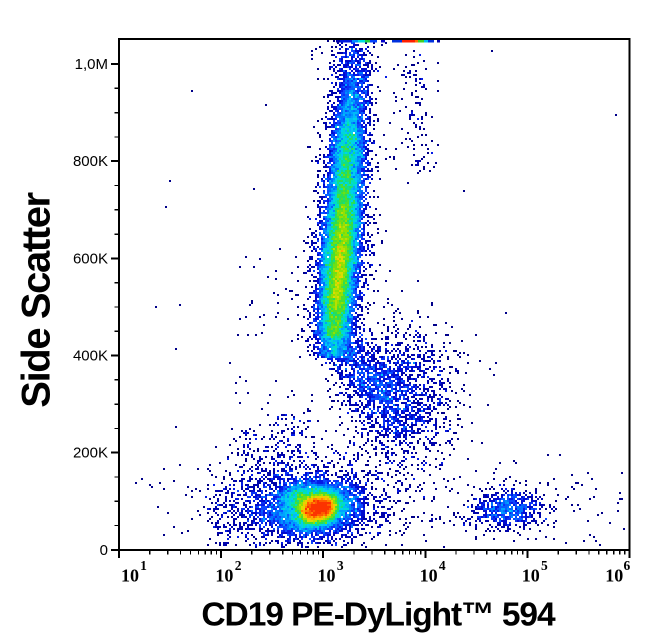  Describe the element at coordinates (90, 356) in the screenshot. I see `svg-text: 400K` at that location.